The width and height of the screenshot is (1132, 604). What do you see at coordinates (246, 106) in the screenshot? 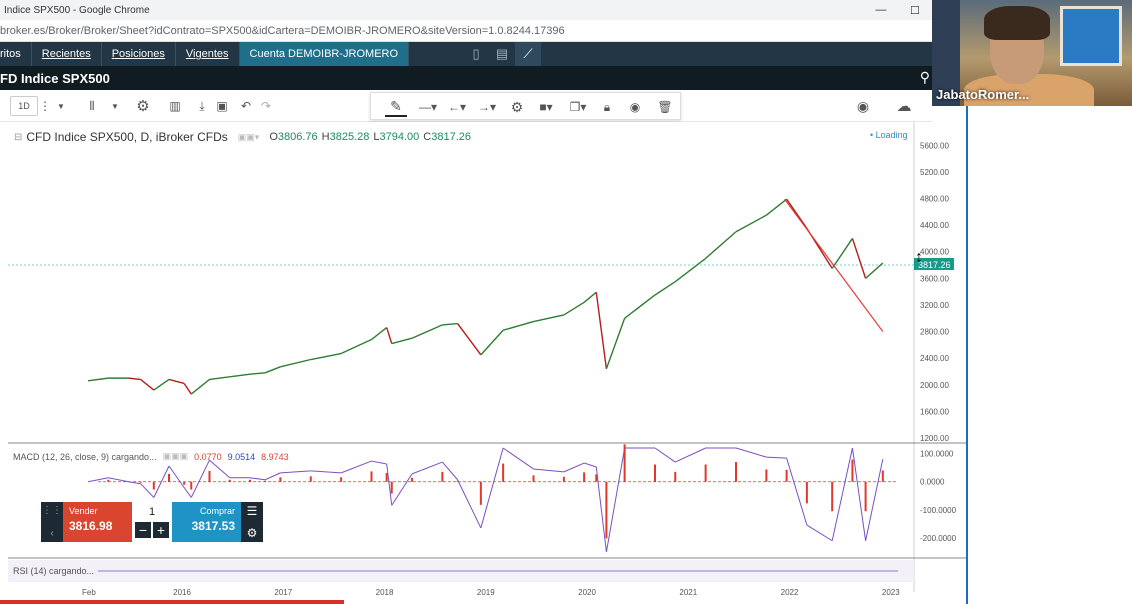
I see `undo-icon: ↶` at bounding box center [246, 106].